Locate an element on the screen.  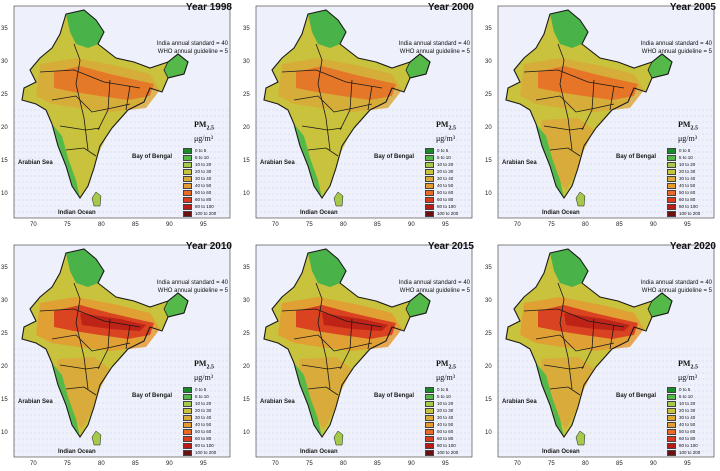
india-map is located at coordinates (122, 112).